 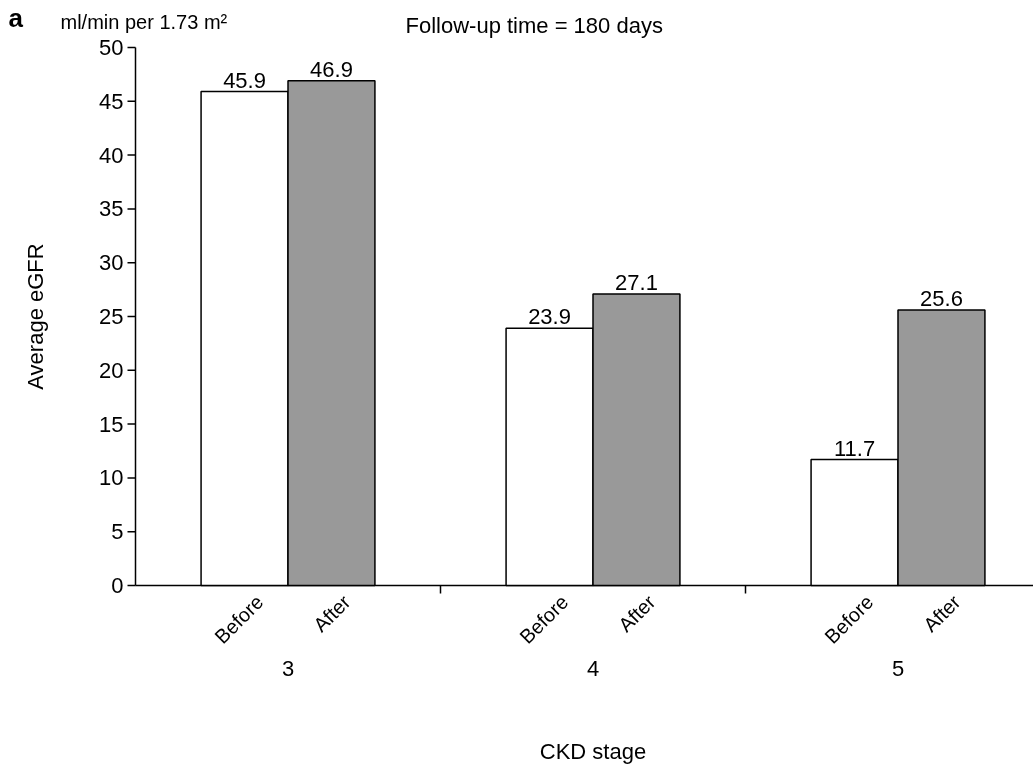 I want to click on y-tick-label: 20, so click(x=111, y=370).